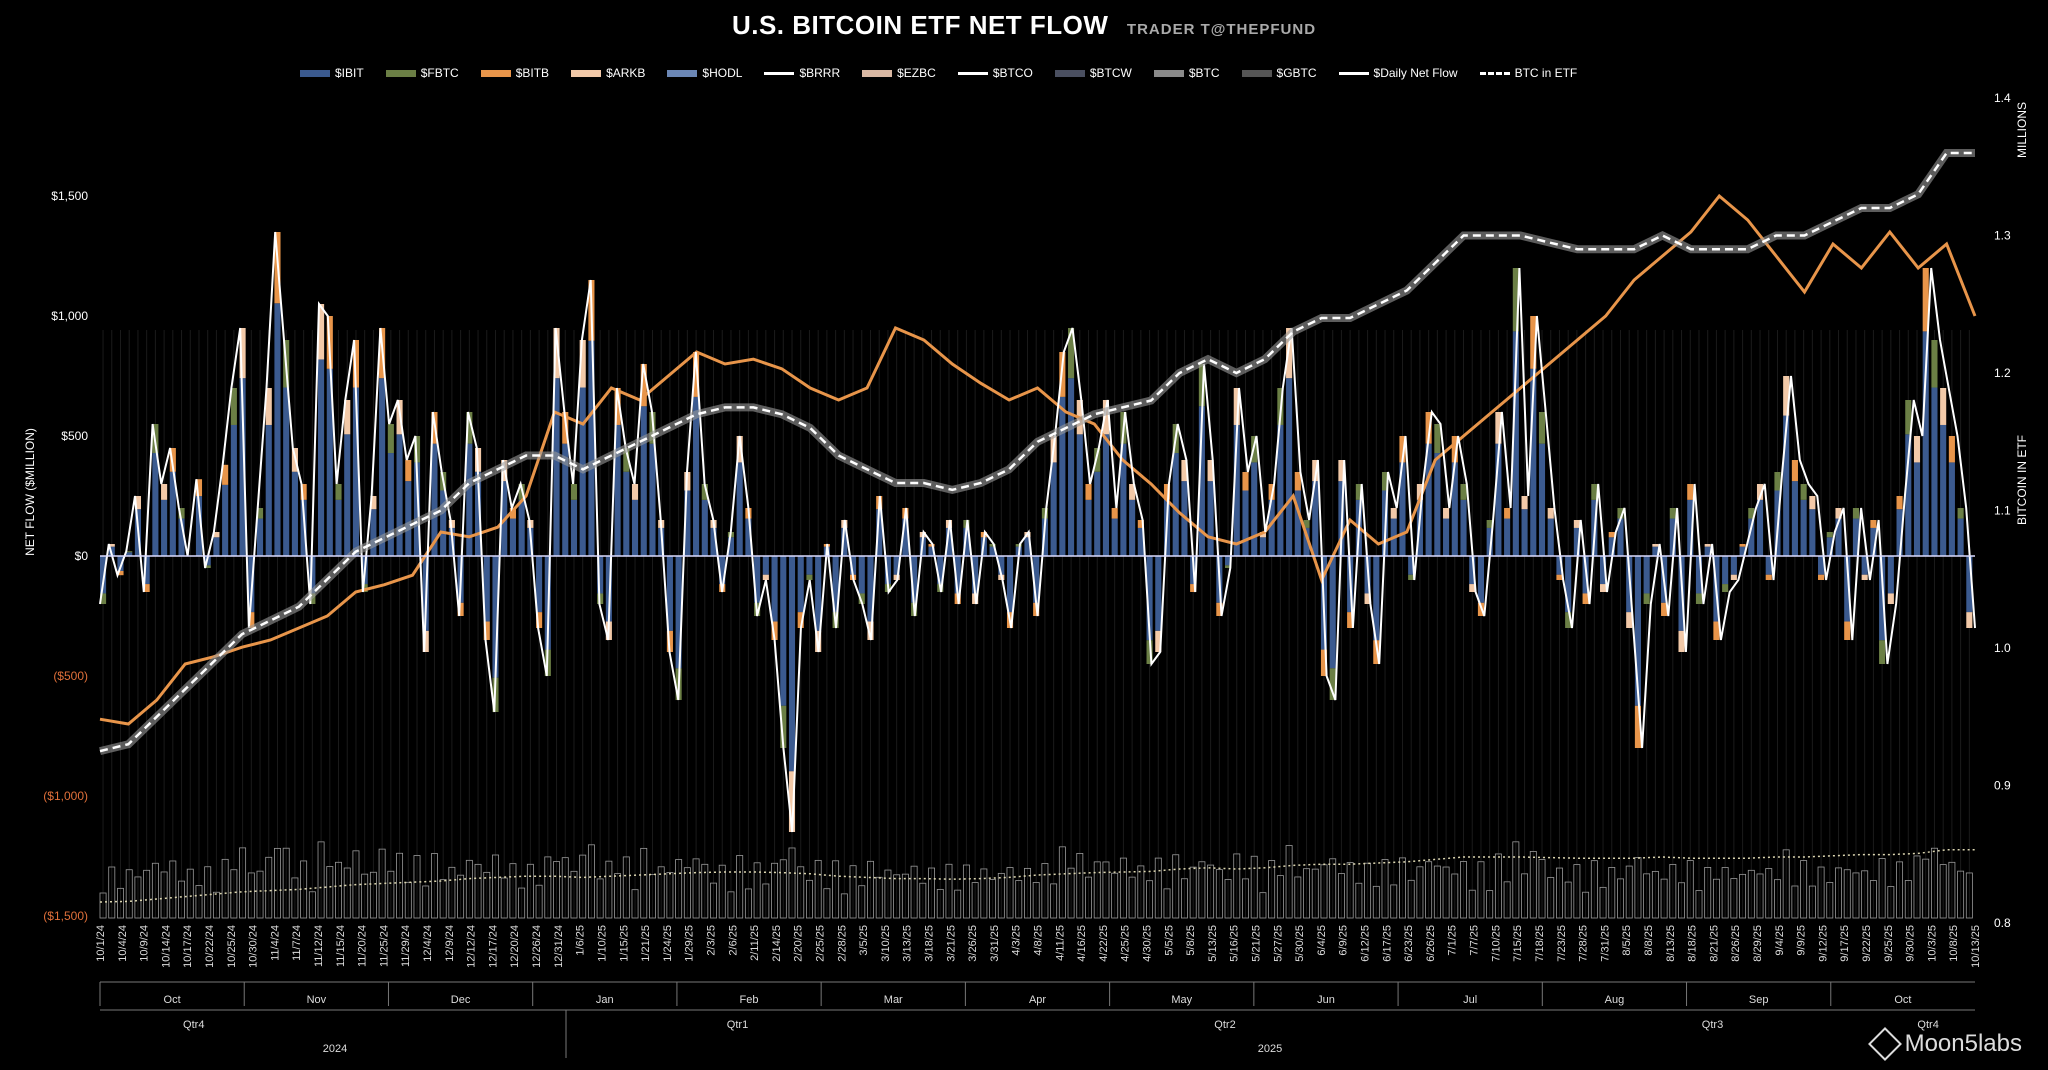  What do you see at coordinates (1884, 1044) in the screenshot?
I see `moon5labs-logo-icon` at bounding box center [1884, 1044].